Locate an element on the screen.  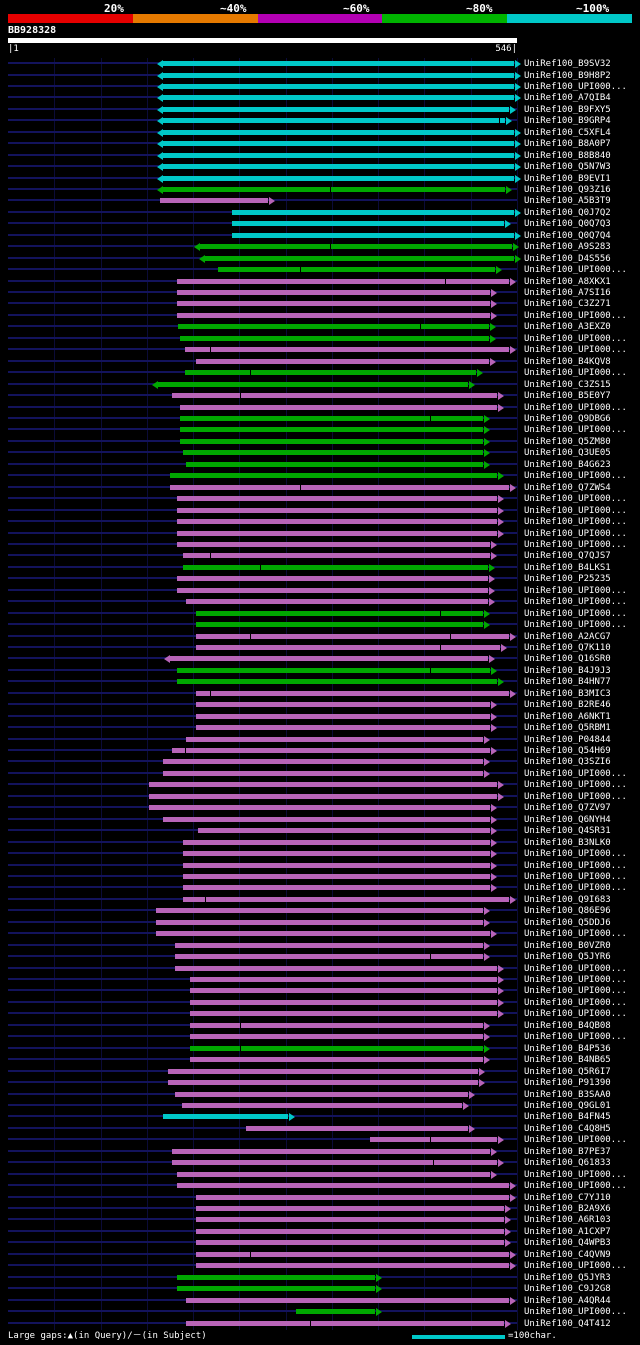
hit-label: UniRef100_B9EVI1 is located at coordinates (567, 178).